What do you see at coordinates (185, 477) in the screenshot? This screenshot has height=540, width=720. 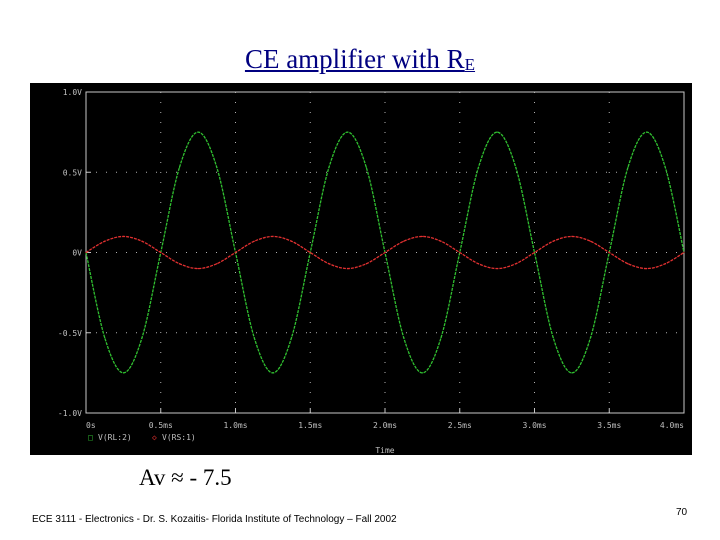 I see `gain-label: Av ≈ - 7.5` at bounding box center [185, 477].